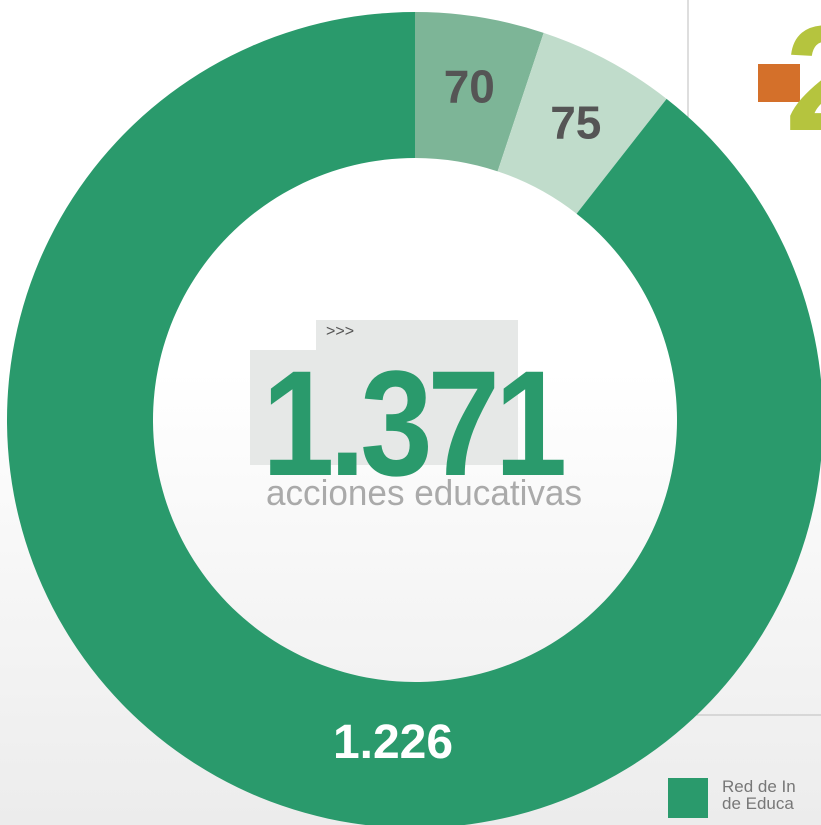  I want to click on marker-backdrop, so click(283, 335).